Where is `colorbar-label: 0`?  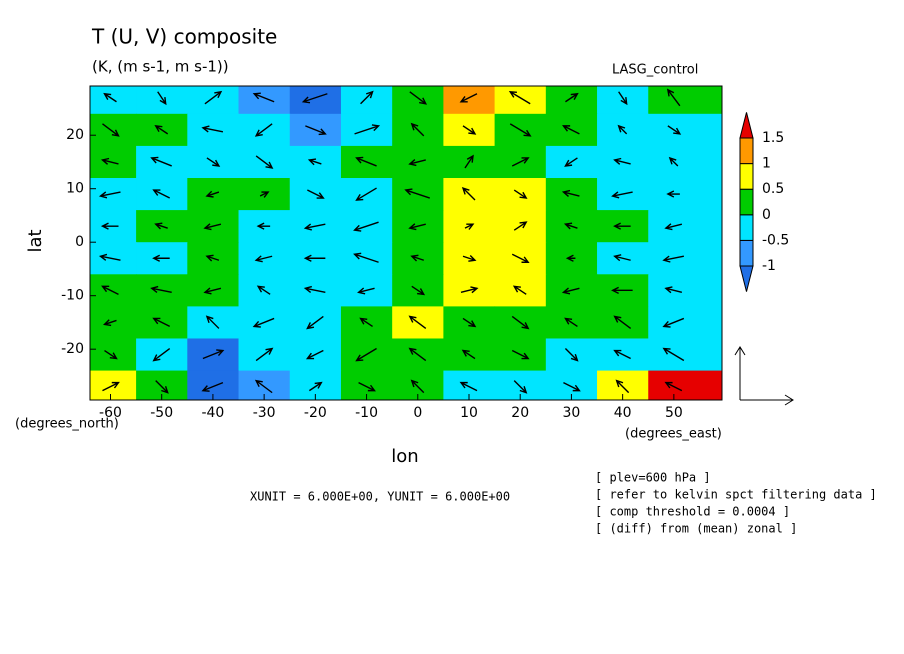
colorbar-label: 0 is located at coordinates (766, 215).